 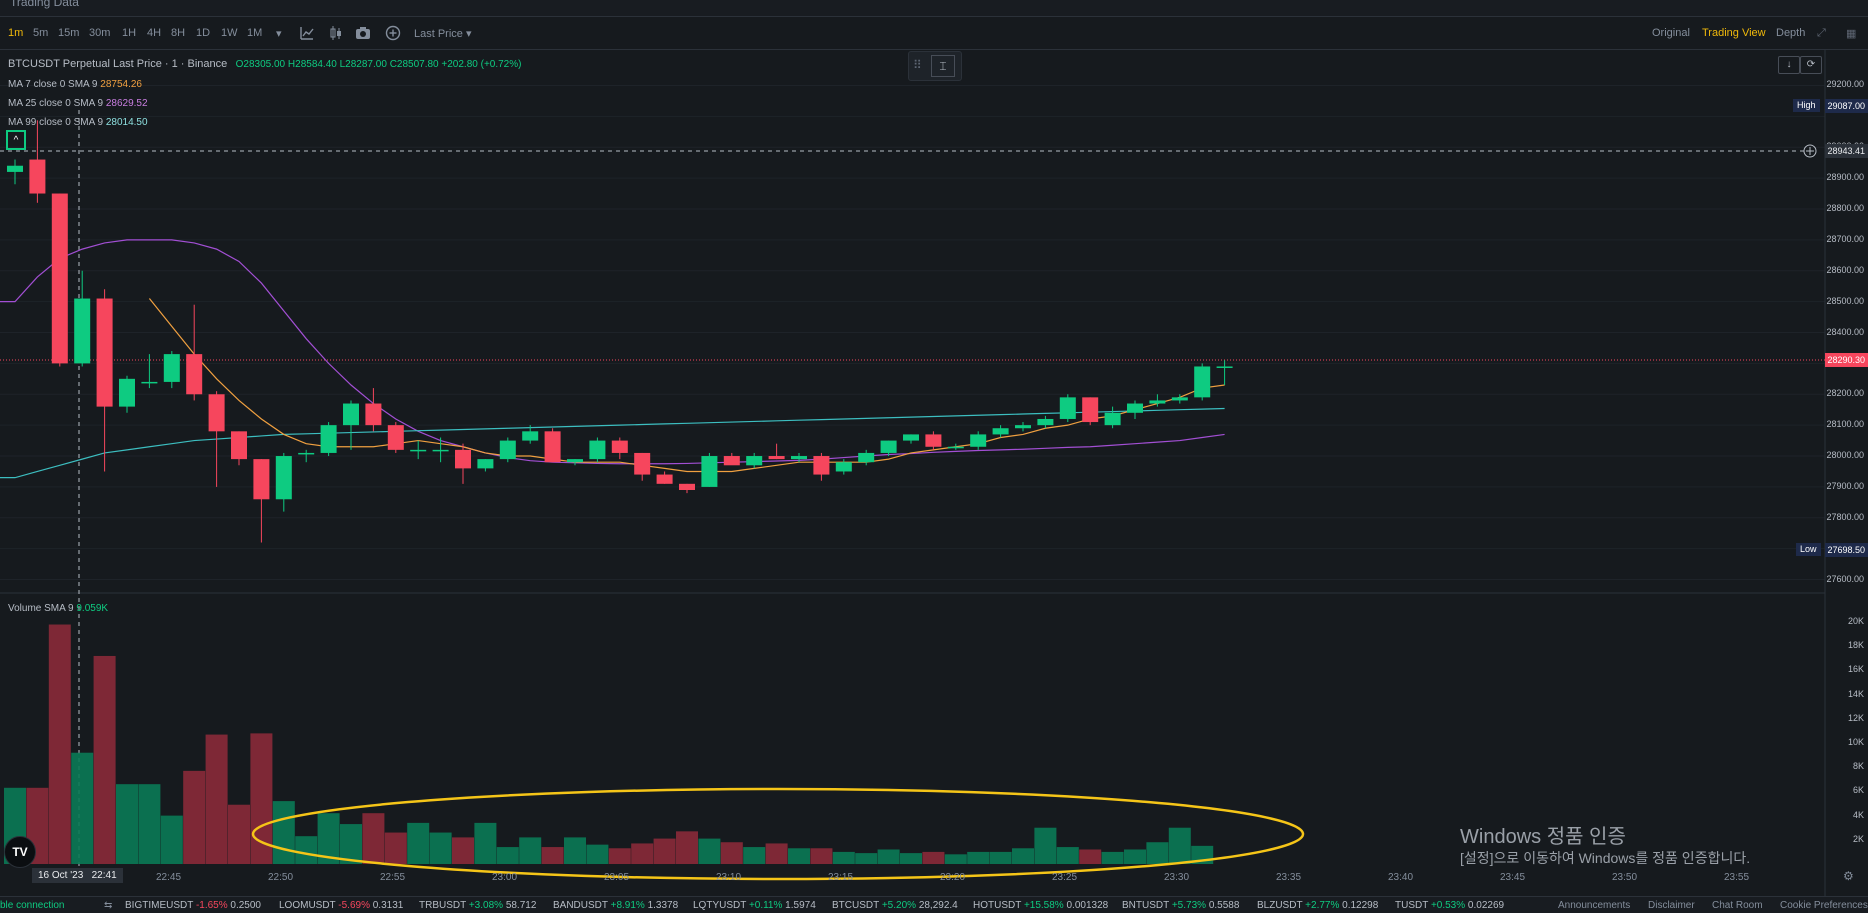 What do you see at coordinates (1324, 905) in the screenshot?
I see `ticker-change: +2.77%` at bounding box center [1324, 905].